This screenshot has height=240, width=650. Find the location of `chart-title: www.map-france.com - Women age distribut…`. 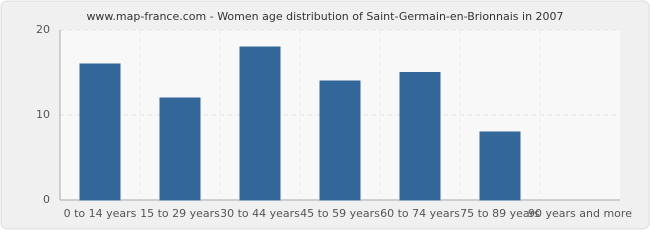

chart-title: www.map-france.com - Women age distribut… is located at coordinates (324, 16).